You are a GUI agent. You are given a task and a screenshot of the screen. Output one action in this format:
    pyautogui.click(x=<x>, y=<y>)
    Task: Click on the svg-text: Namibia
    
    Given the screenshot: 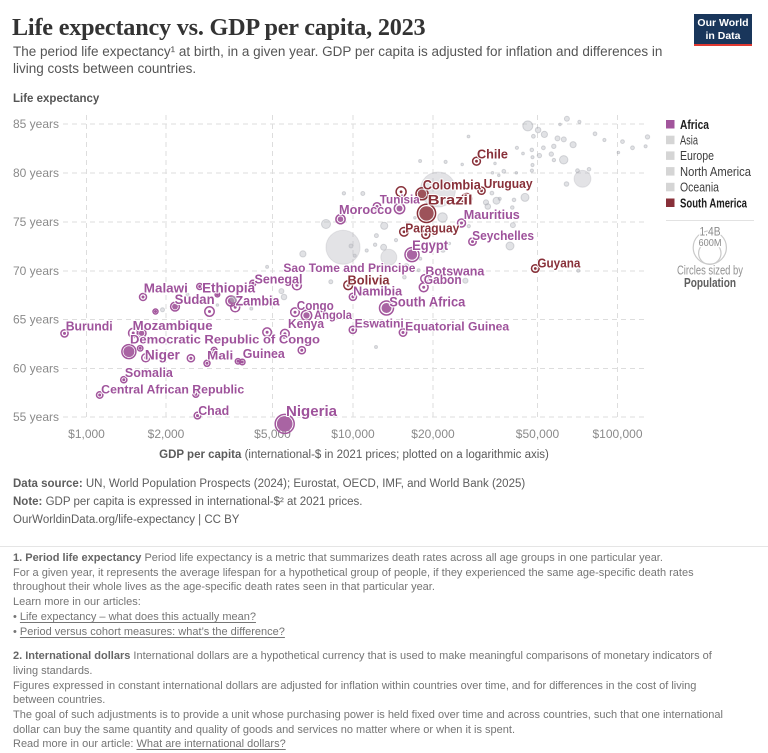 What is the action you would take?
    pyautogui.click(x=378, y=291)
    